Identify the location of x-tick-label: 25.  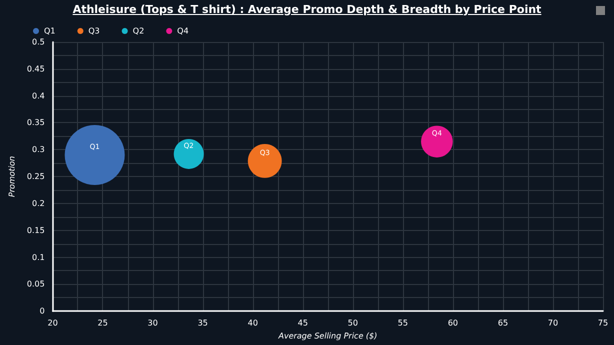
(103, 323).